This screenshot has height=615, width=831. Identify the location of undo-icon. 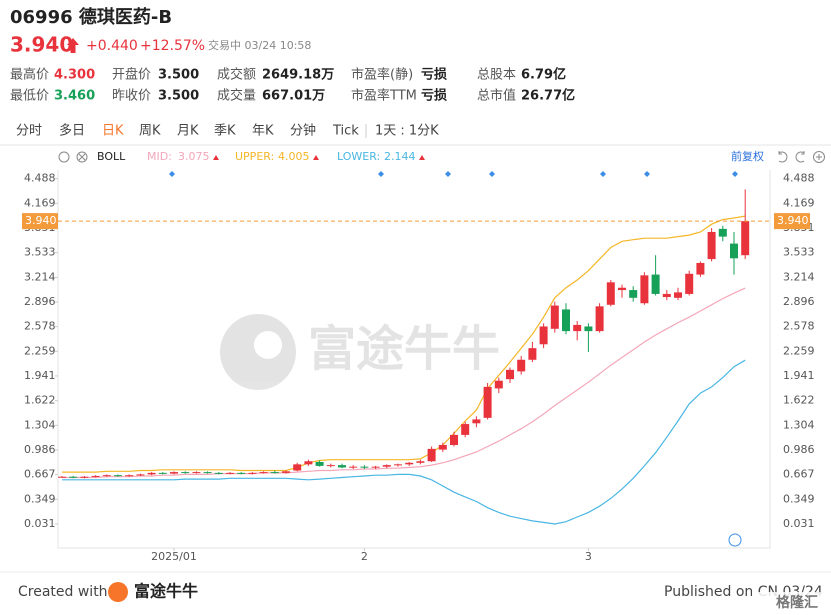
(783, 157).